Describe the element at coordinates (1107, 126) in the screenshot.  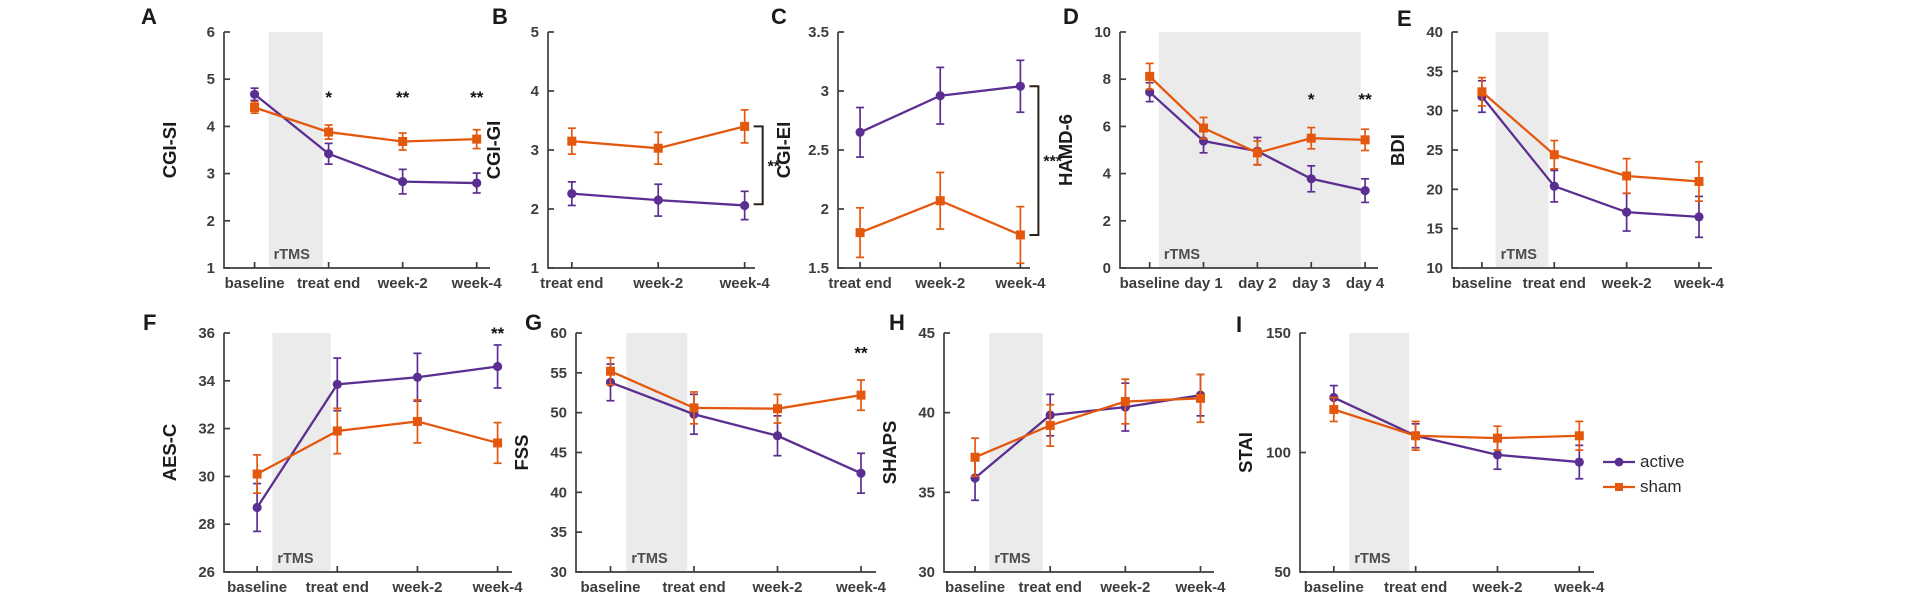
I see `y-tick-label: 6` at that location.